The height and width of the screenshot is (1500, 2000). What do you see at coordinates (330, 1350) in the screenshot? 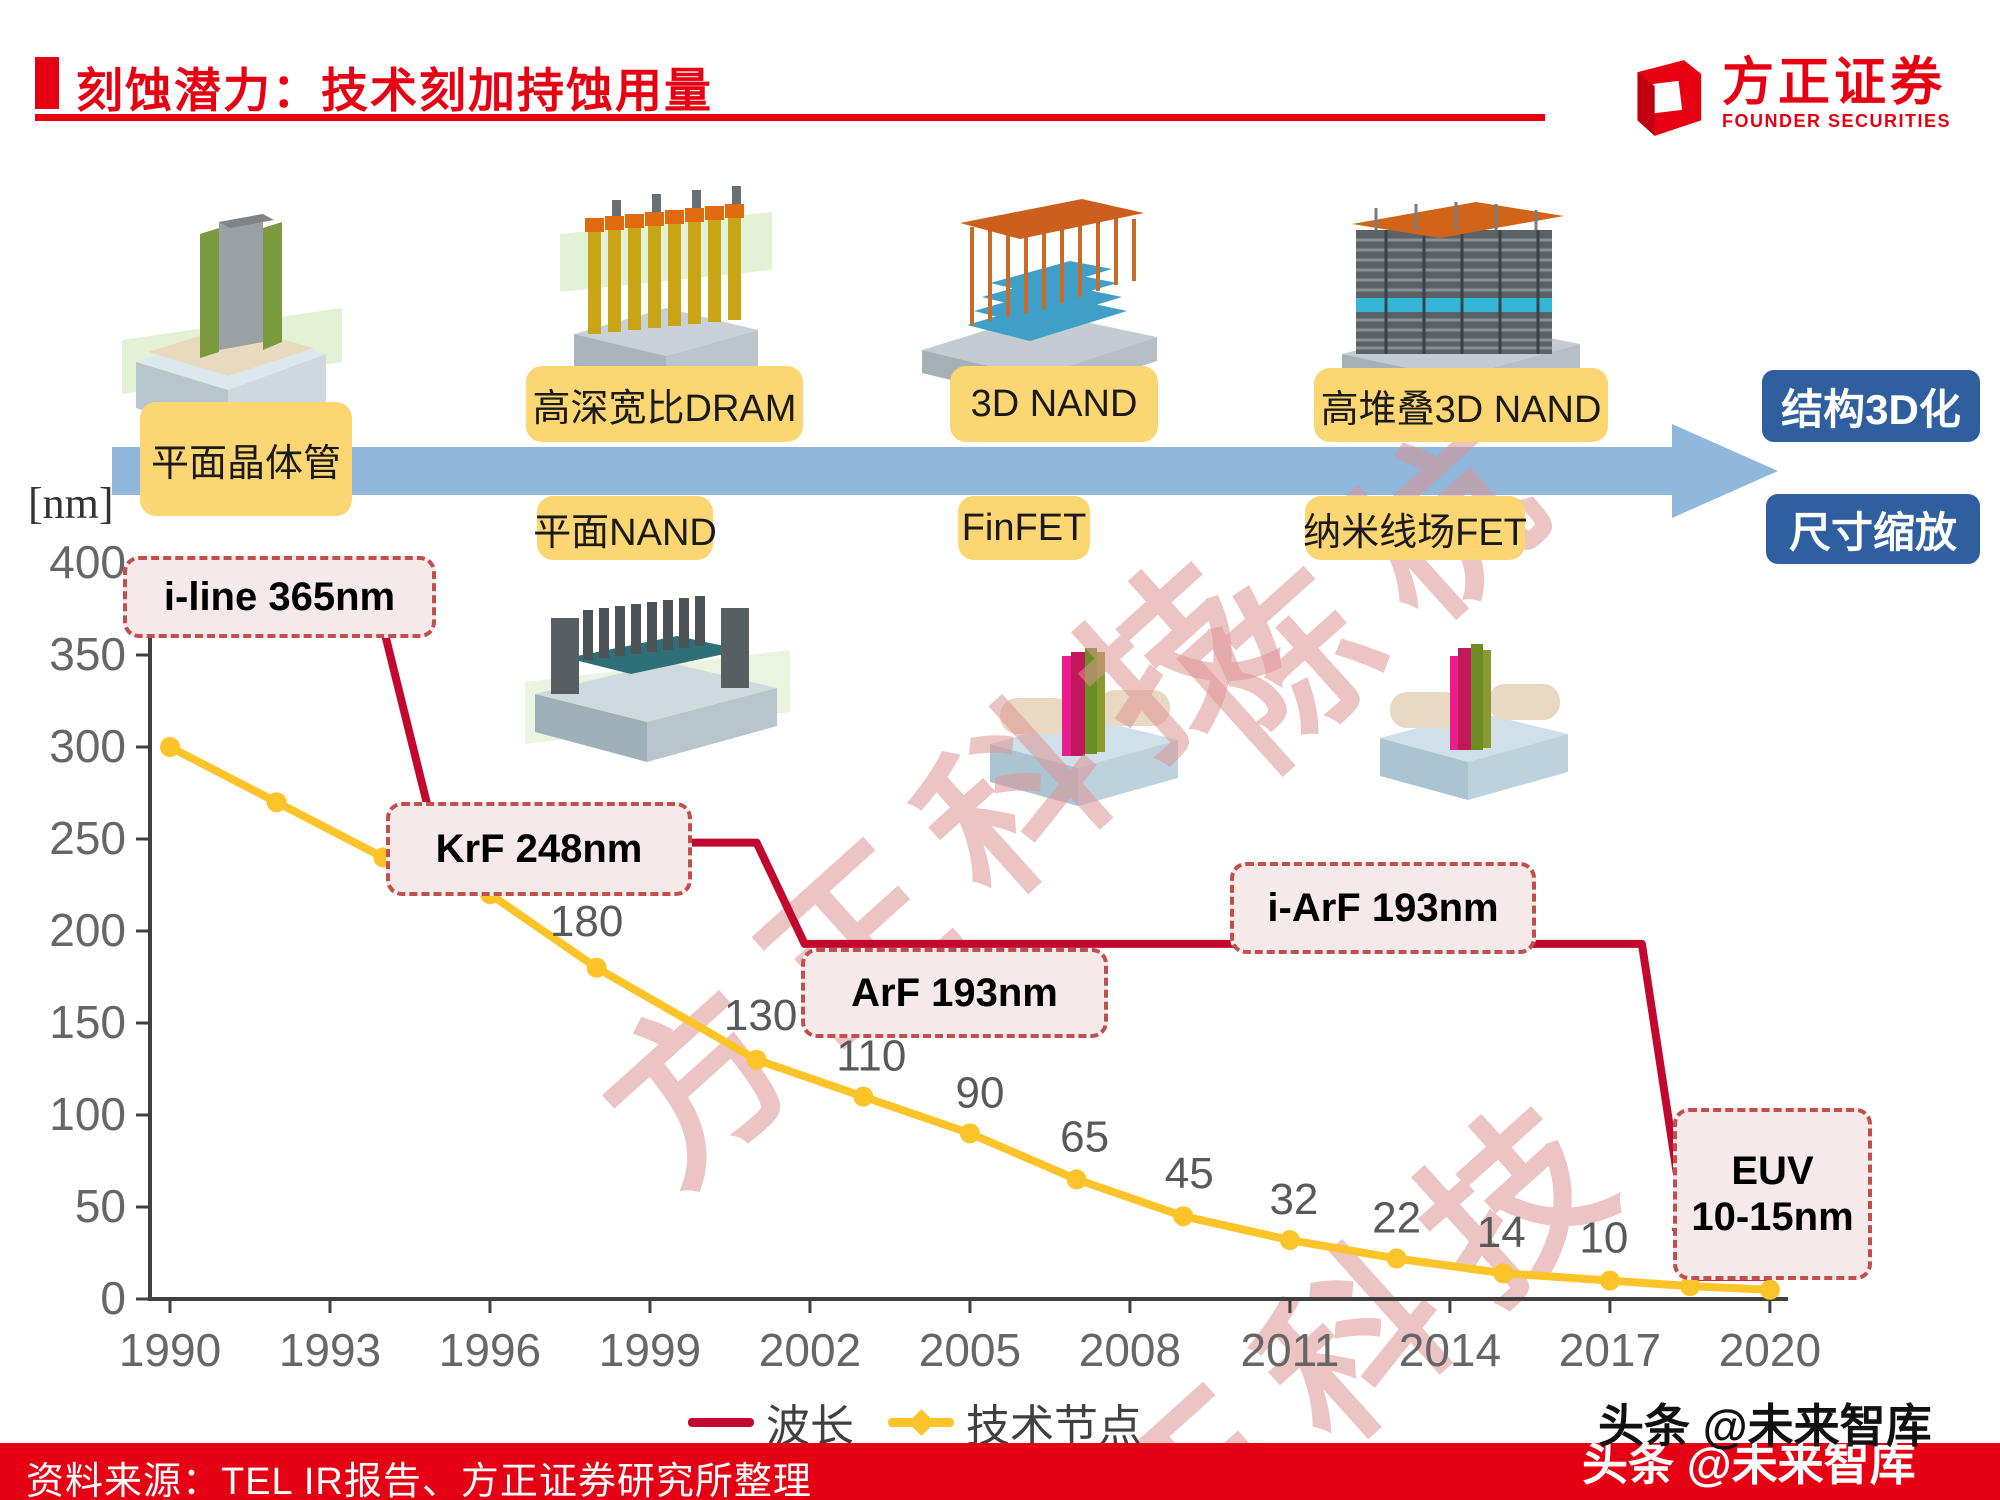
I see `svg-text: 1993` at bounding box center [330, 1350].